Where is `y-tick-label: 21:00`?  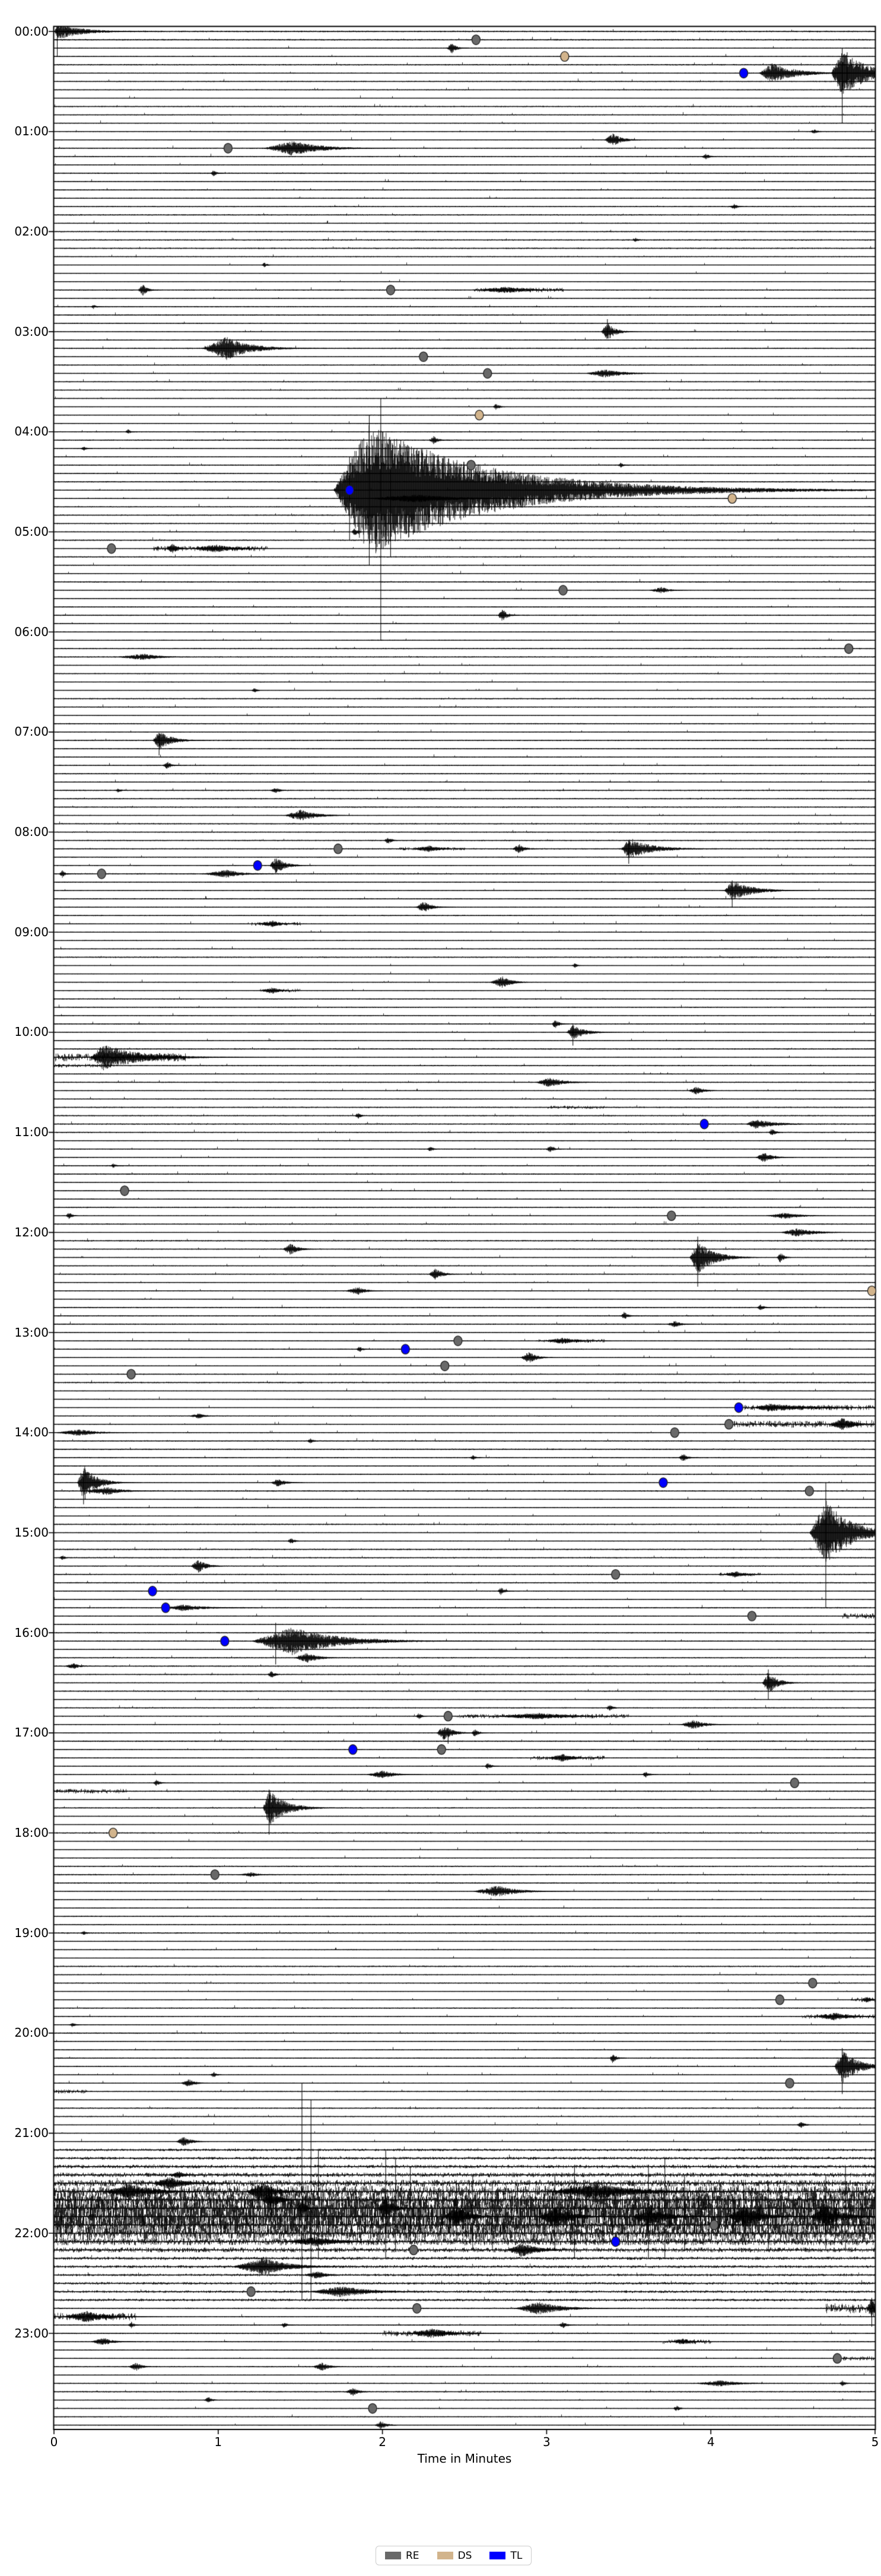 y-tick-label: 21:00 is located at coordinates (32, 2133).